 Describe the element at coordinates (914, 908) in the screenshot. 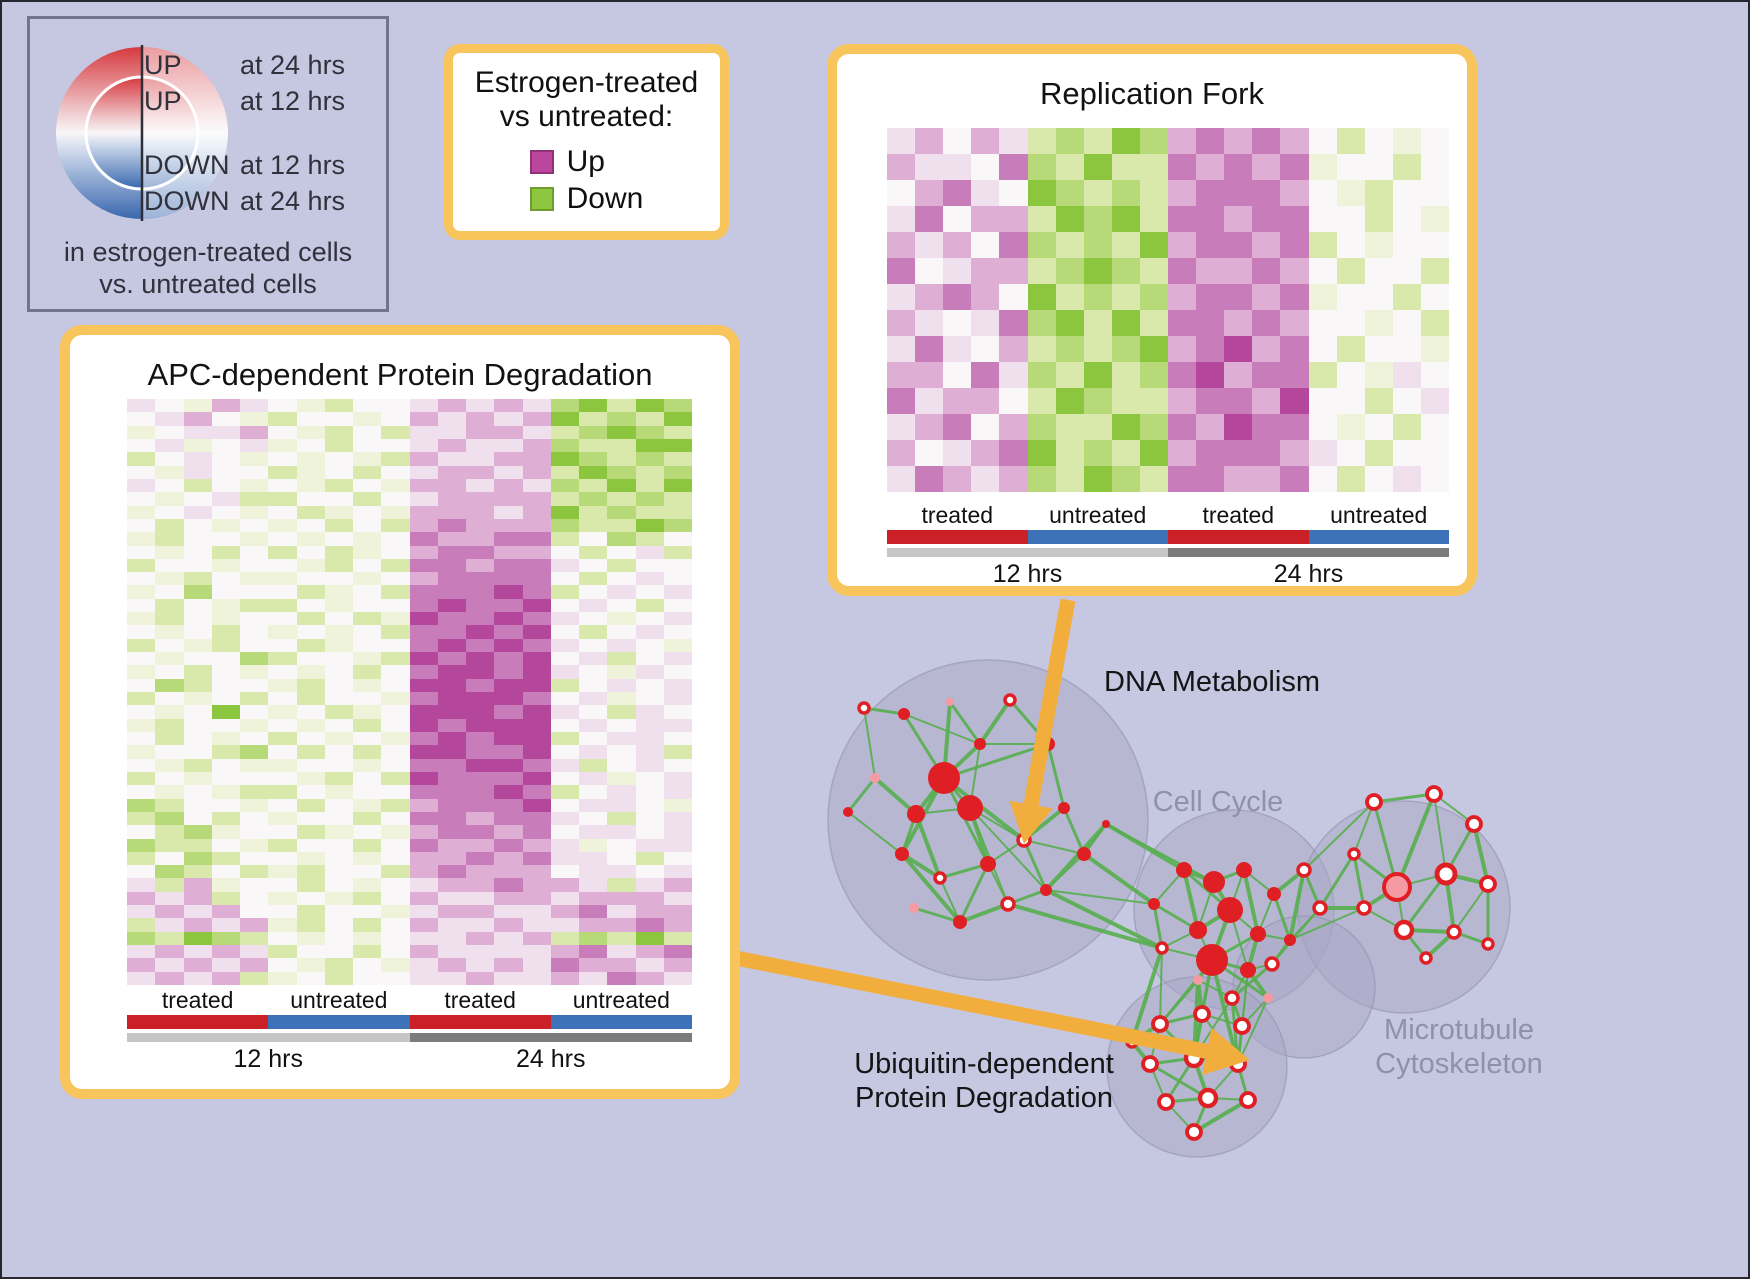

I see `network-node-pink` at that location.